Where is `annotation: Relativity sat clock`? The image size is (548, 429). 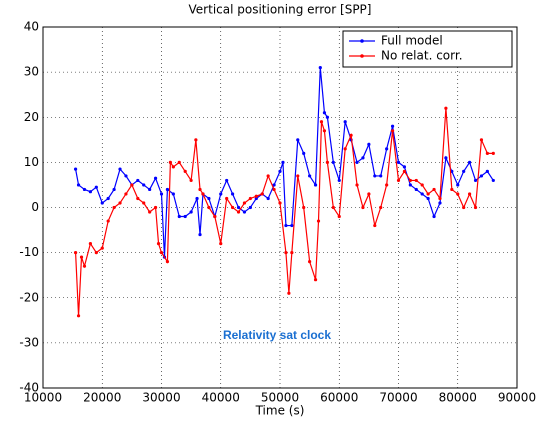 annotation: Relativity sat clock is located at coordinates (277, 335).